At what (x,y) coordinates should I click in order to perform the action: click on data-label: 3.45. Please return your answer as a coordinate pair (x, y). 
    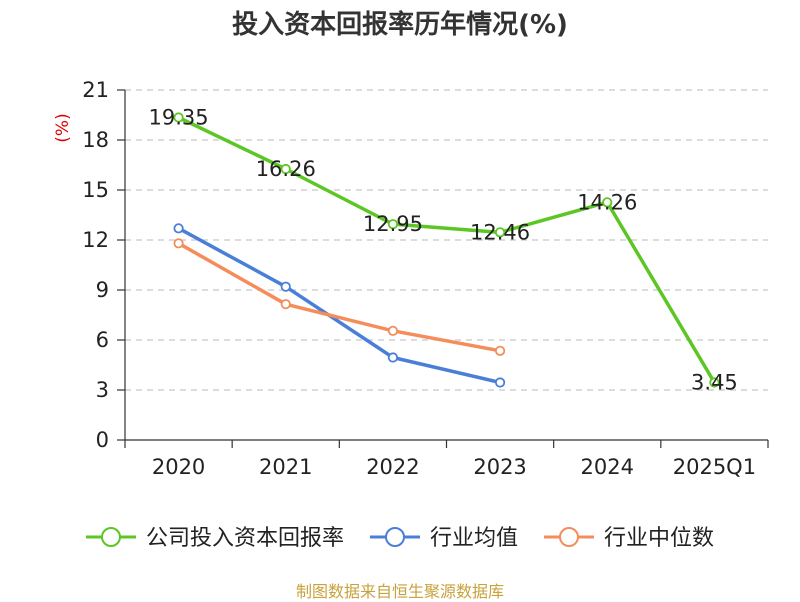
    Looking at the image, I should click on (714, 383).